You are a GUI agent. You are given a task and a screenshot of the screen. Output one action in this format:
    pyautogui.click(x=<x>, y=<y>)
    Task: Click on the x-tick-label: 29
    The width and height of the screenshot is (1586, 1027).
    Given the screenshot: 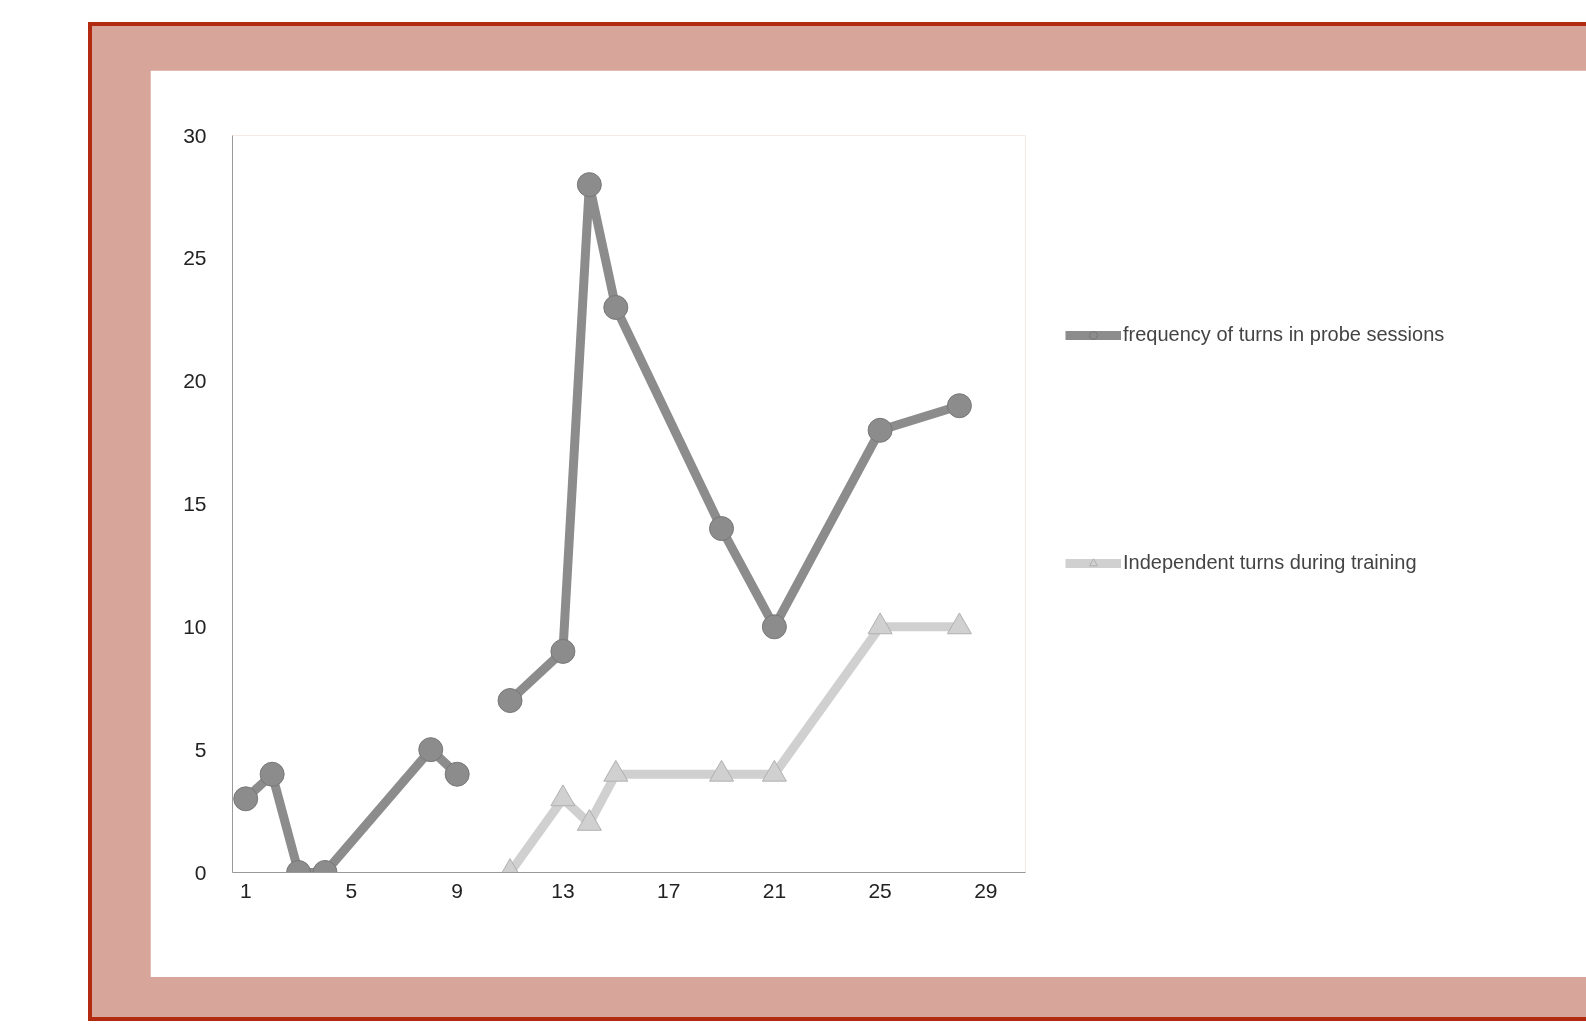 What is the action you would take?
    pyautogui.click(x=986, y=890)
    